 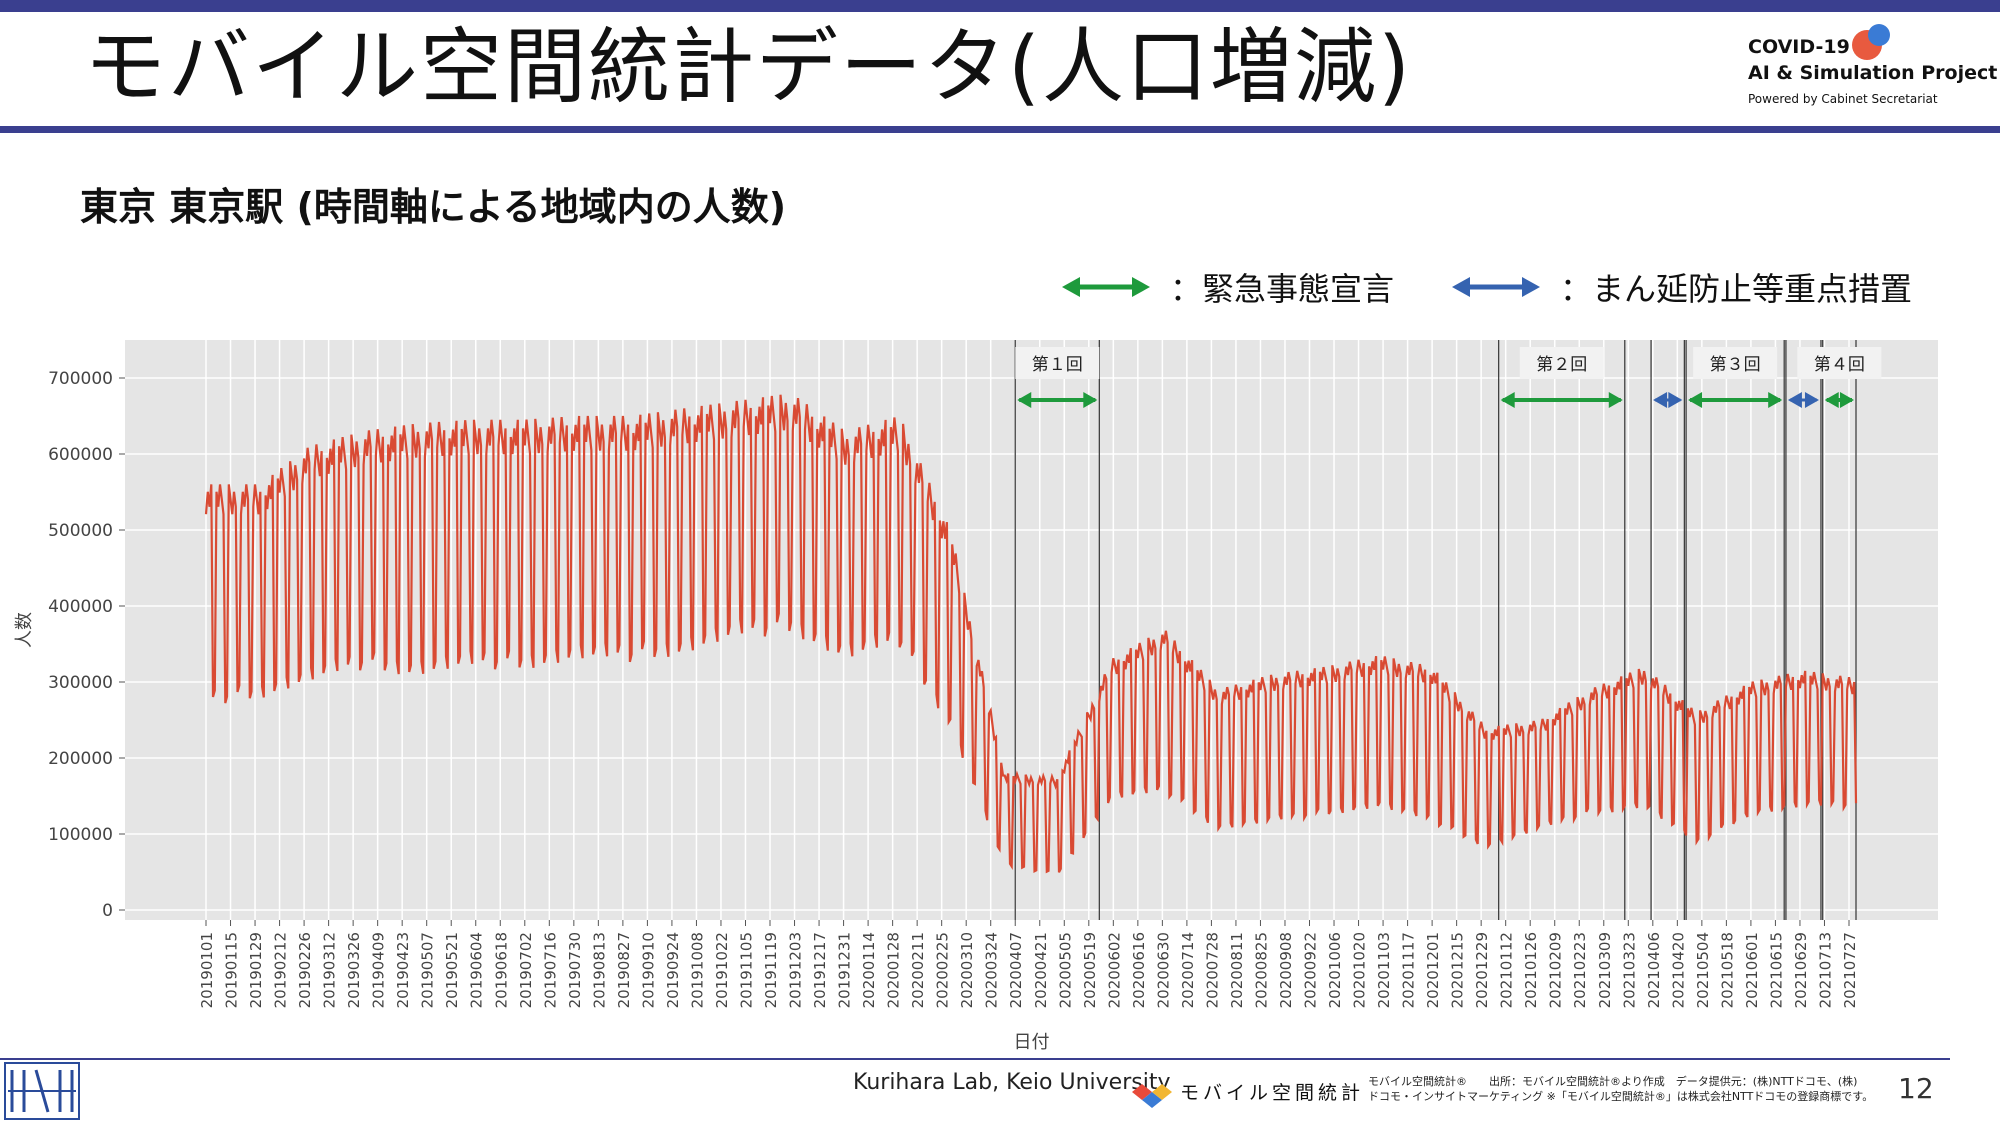 I want to click on logo-line1: COVID-19, so click(x=1799, y=47).